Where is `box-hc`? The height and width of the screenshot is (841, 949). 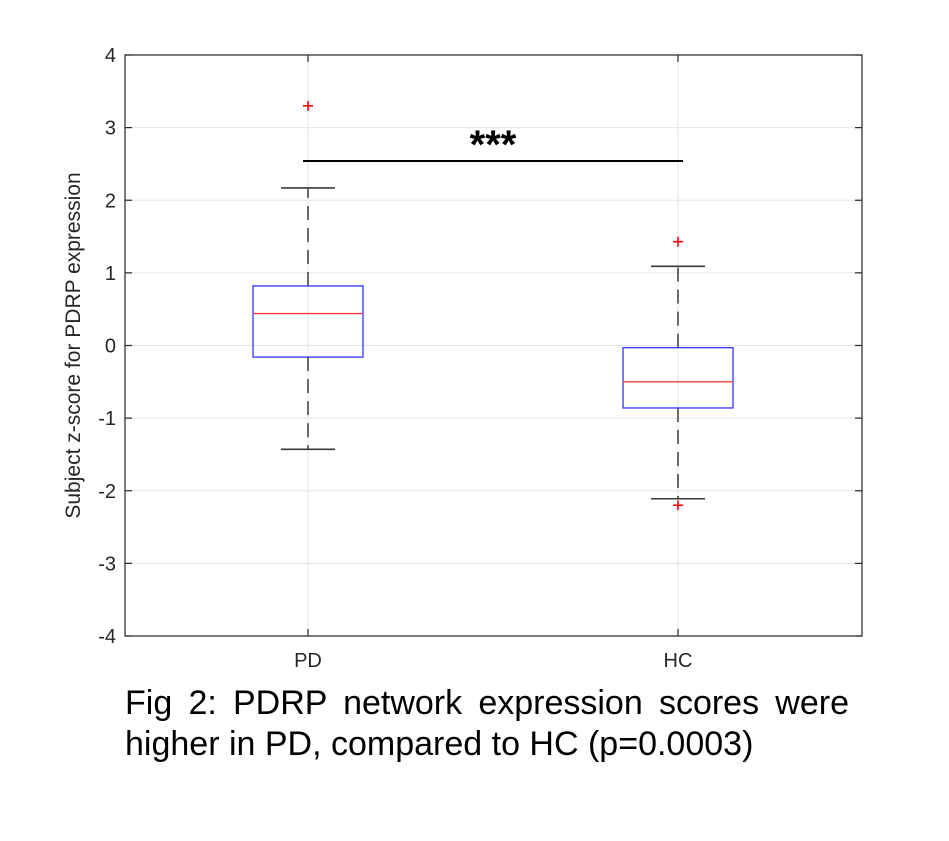
box-hc is located at coordinates (678, 373).